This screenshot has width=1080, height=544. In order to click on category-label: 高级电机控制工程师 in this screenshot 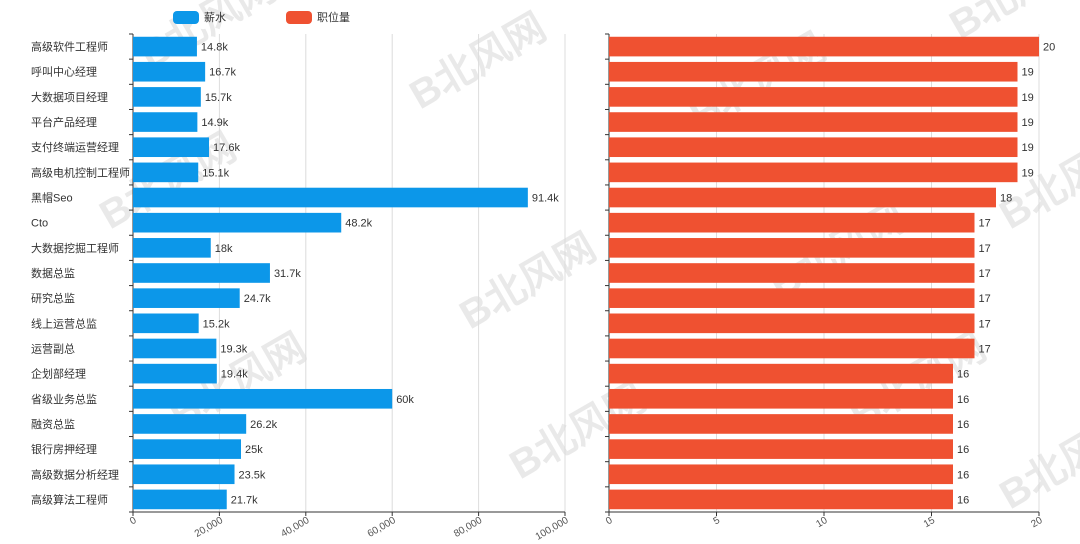, I will do `click(80, 172)`.